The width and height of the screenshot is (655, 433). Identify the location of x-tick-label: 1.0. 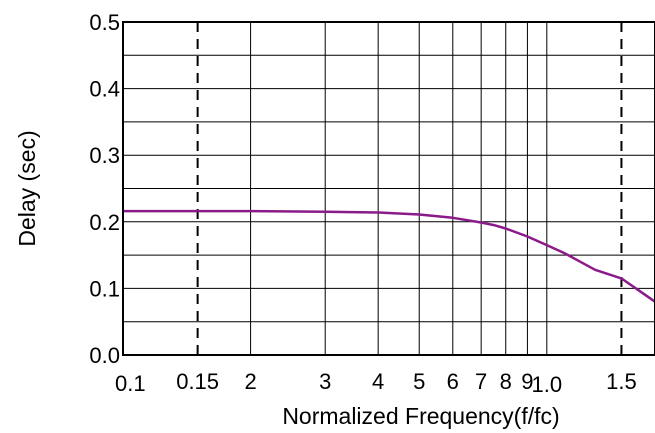
(547, 384).